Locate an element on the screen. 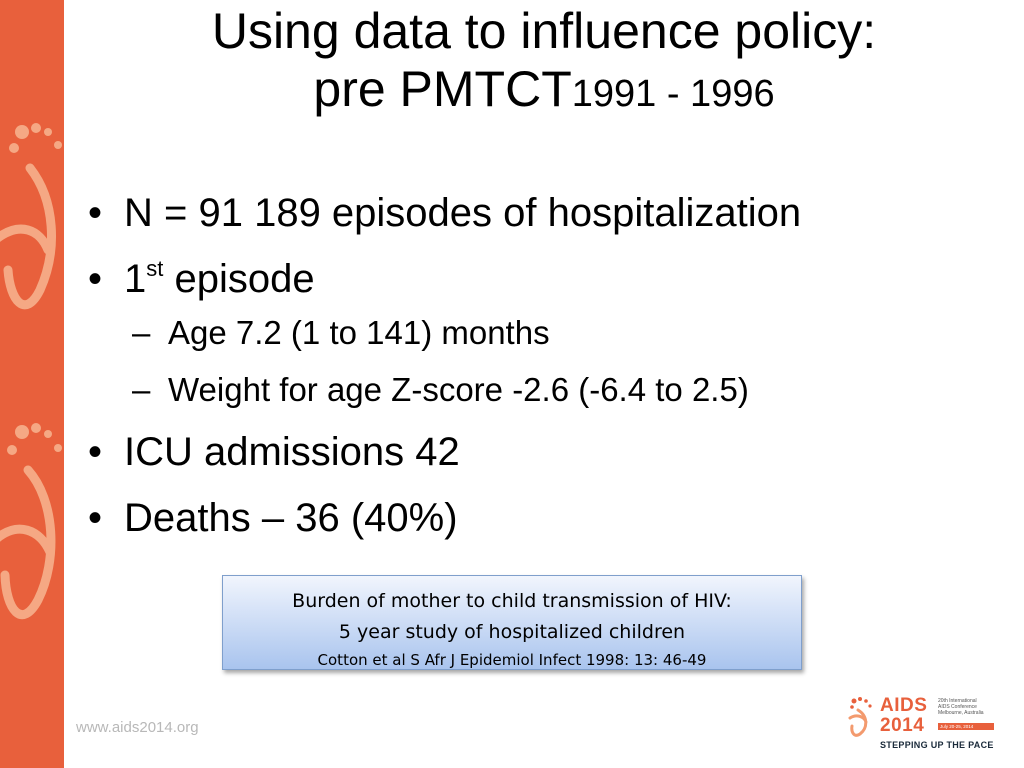 The image size is (1024, 768). title-line-2: pre PMTCT1991 - 1996 is located at coordinates (544, 91).